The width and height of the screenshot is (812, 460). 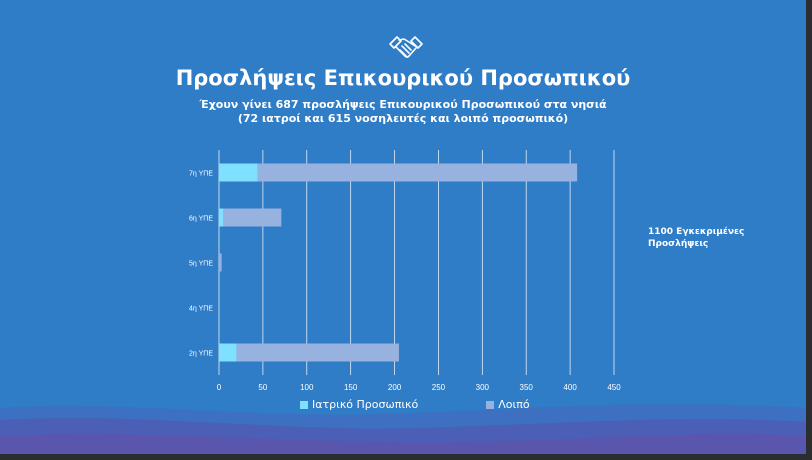 What do you see at coordinates (809, 230) in the screenshot?
I see `frame-right` at bounding box center [809, 230].